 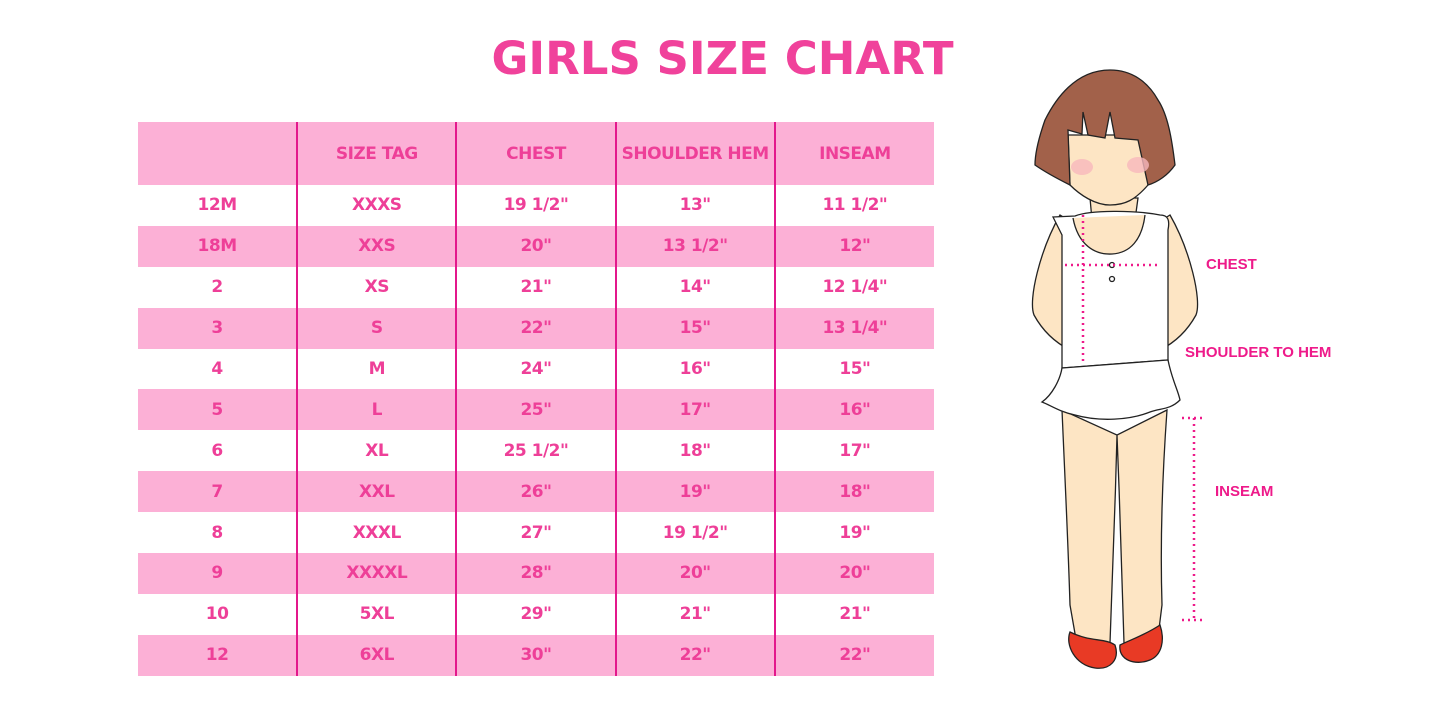 I want to click on cell-chest: 25", so click(x=535, y=410).